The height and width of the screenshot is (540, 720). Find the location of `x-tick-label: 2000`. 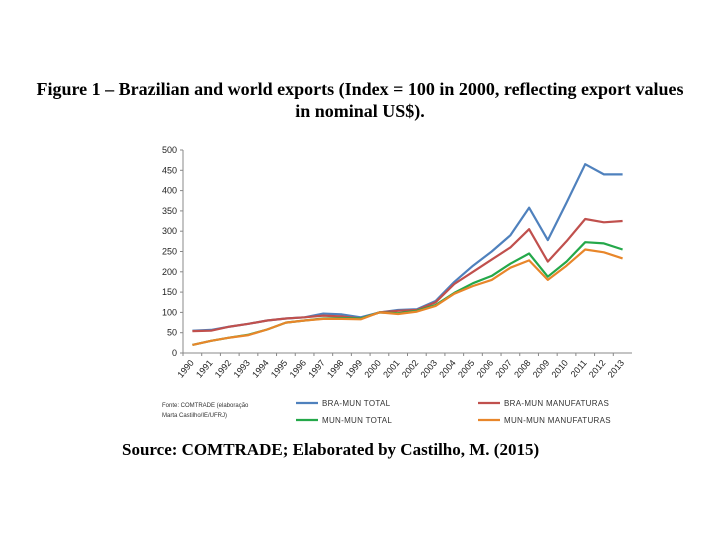

x-tick-label: 2000 is located at coordinates (372, 369).